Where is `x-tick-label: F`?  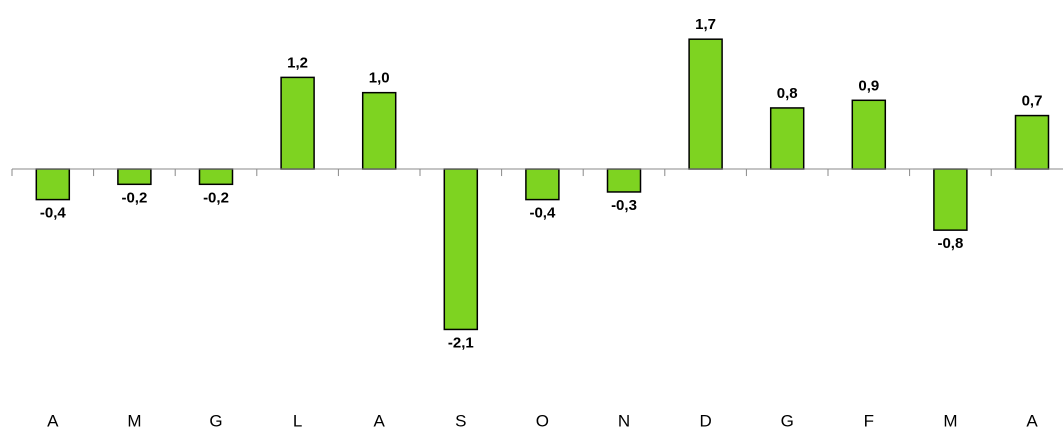
x-tick-label: F is located at coordinates (869, 420).